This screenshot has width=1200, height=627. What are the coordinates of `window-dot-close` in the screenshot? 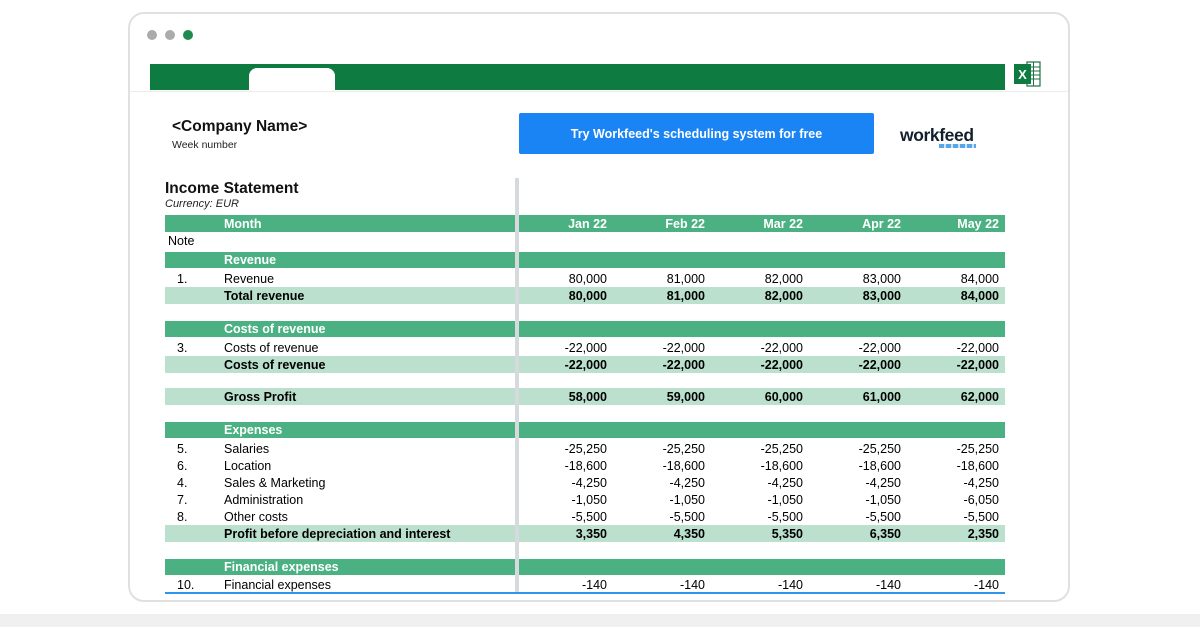 It's located at (152, 35).